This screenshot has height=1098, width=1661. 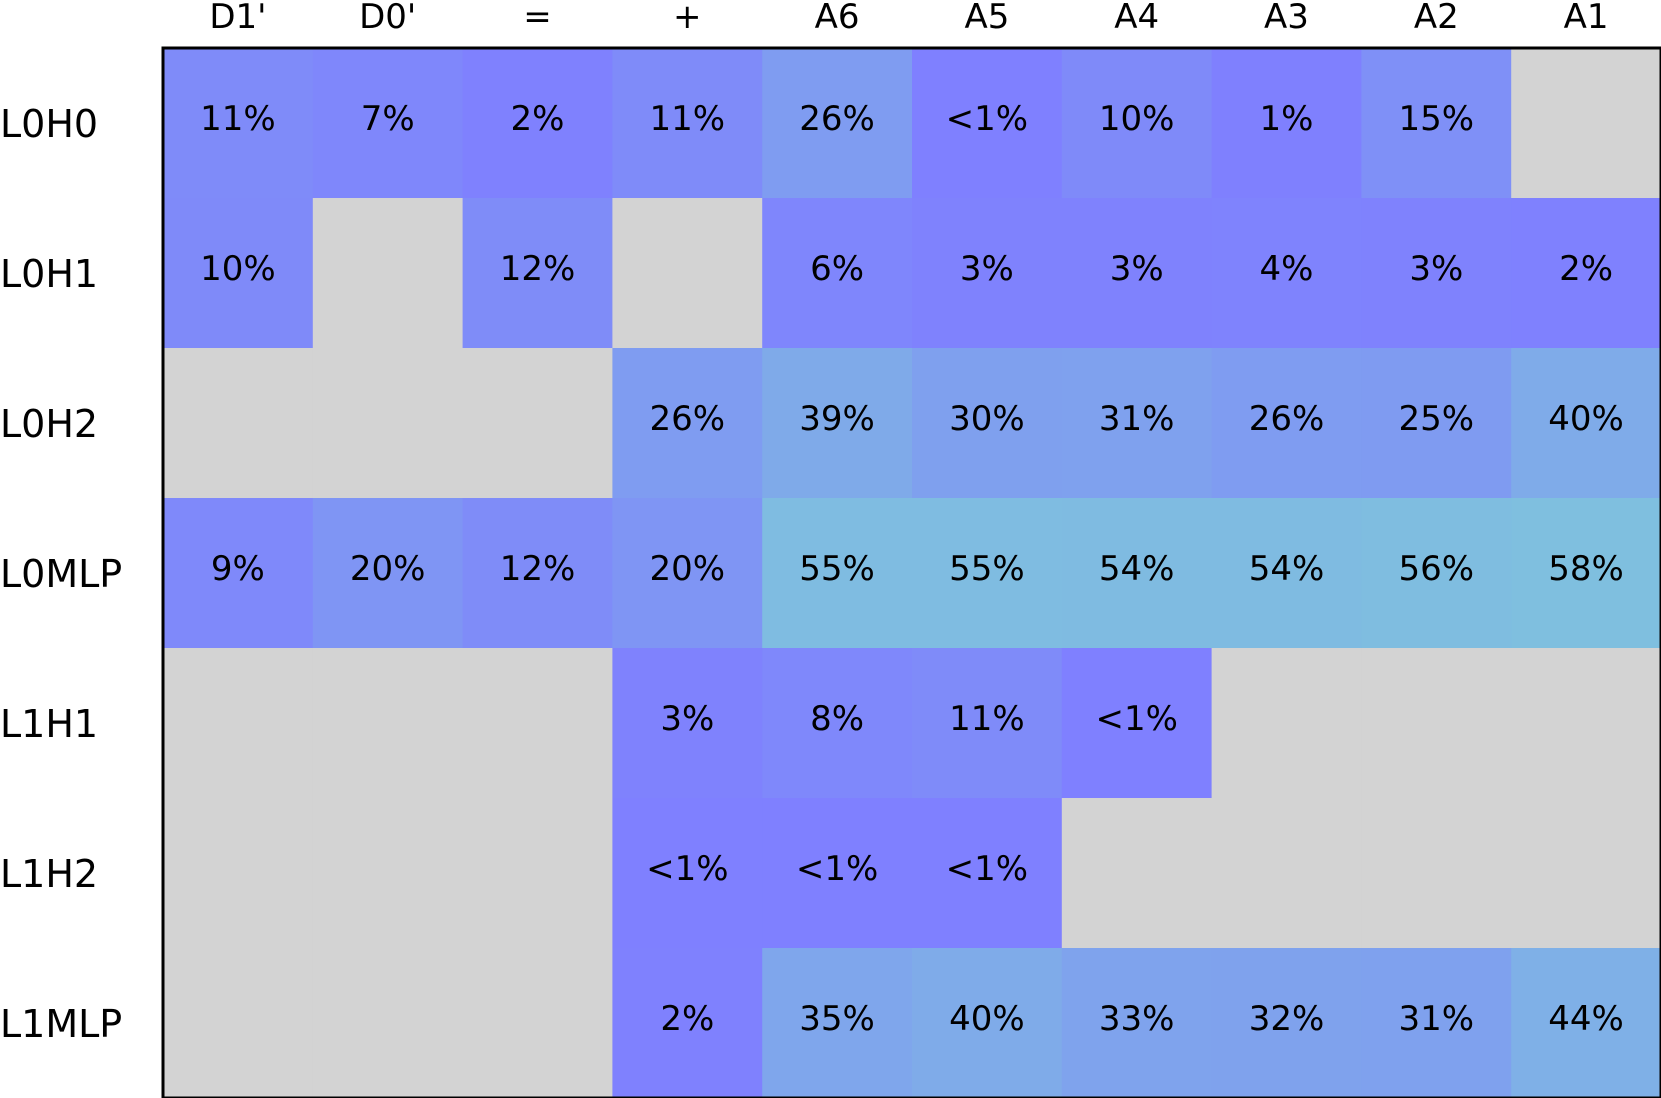 I want to click on cell-value-label: 8%, so click(x=837, y=719).